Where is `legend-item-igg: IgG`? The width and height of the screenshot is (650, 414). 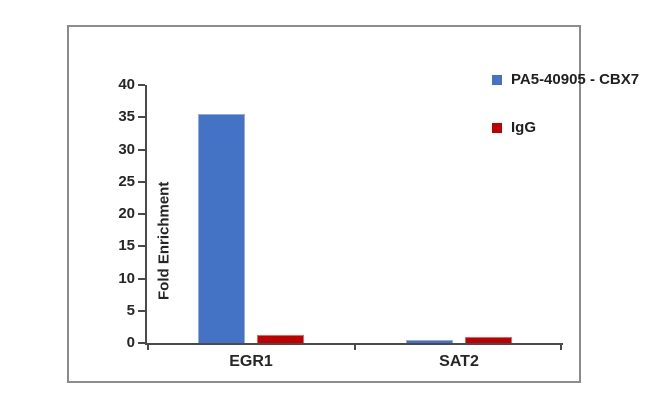 legend-item-igg: IgG is located at coordinates (565, 128).